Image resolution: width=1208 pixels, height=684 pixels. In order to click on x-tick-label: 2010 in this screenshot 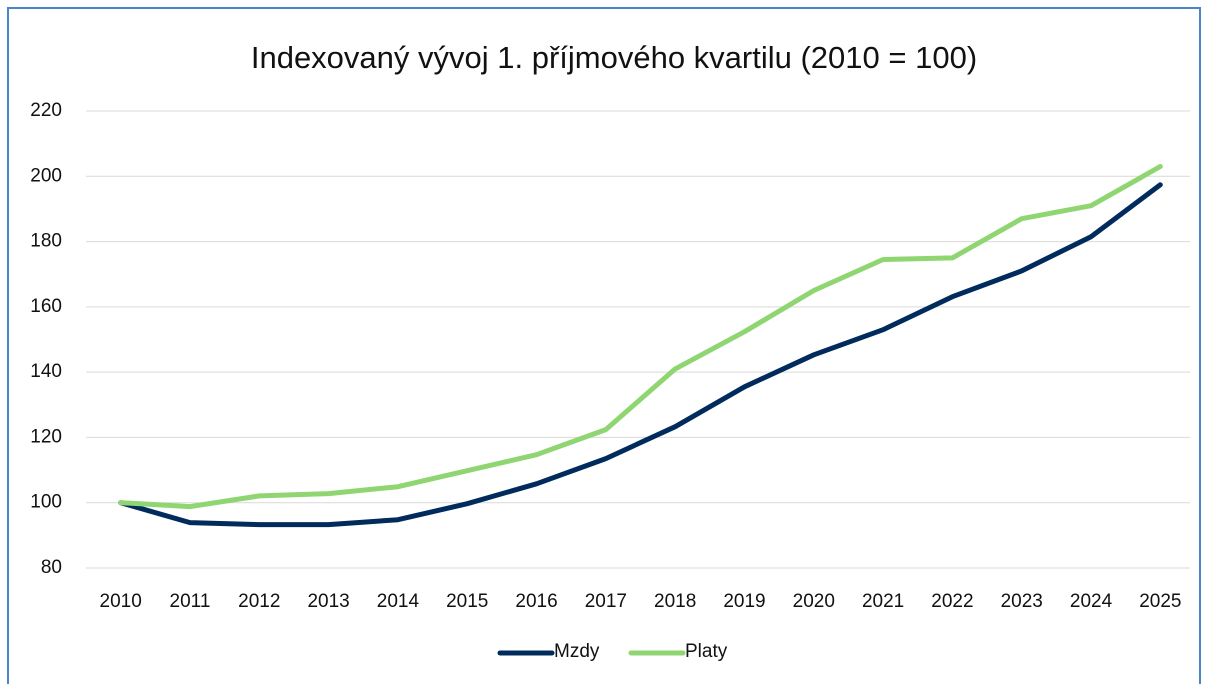, I will do `click(121, 601)`.